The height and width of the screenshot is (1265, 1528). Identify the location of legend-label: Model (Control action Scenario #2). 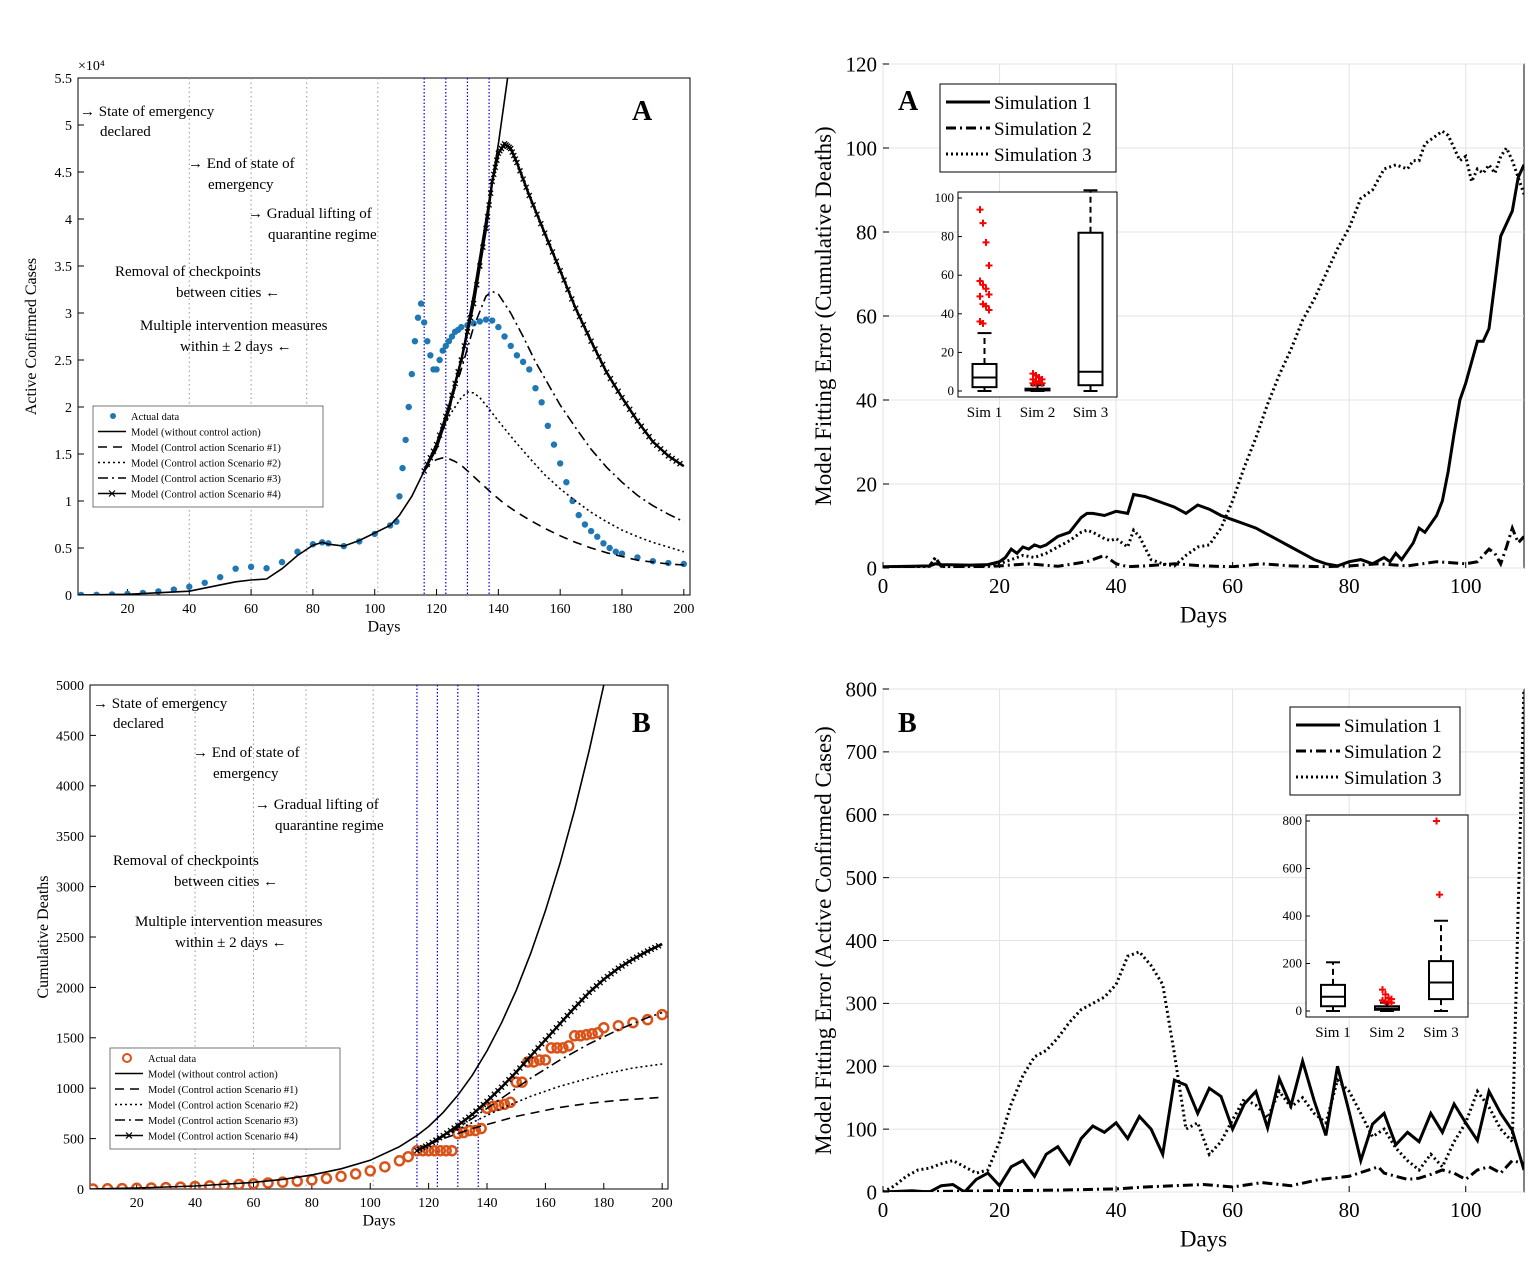
(223, 1106).